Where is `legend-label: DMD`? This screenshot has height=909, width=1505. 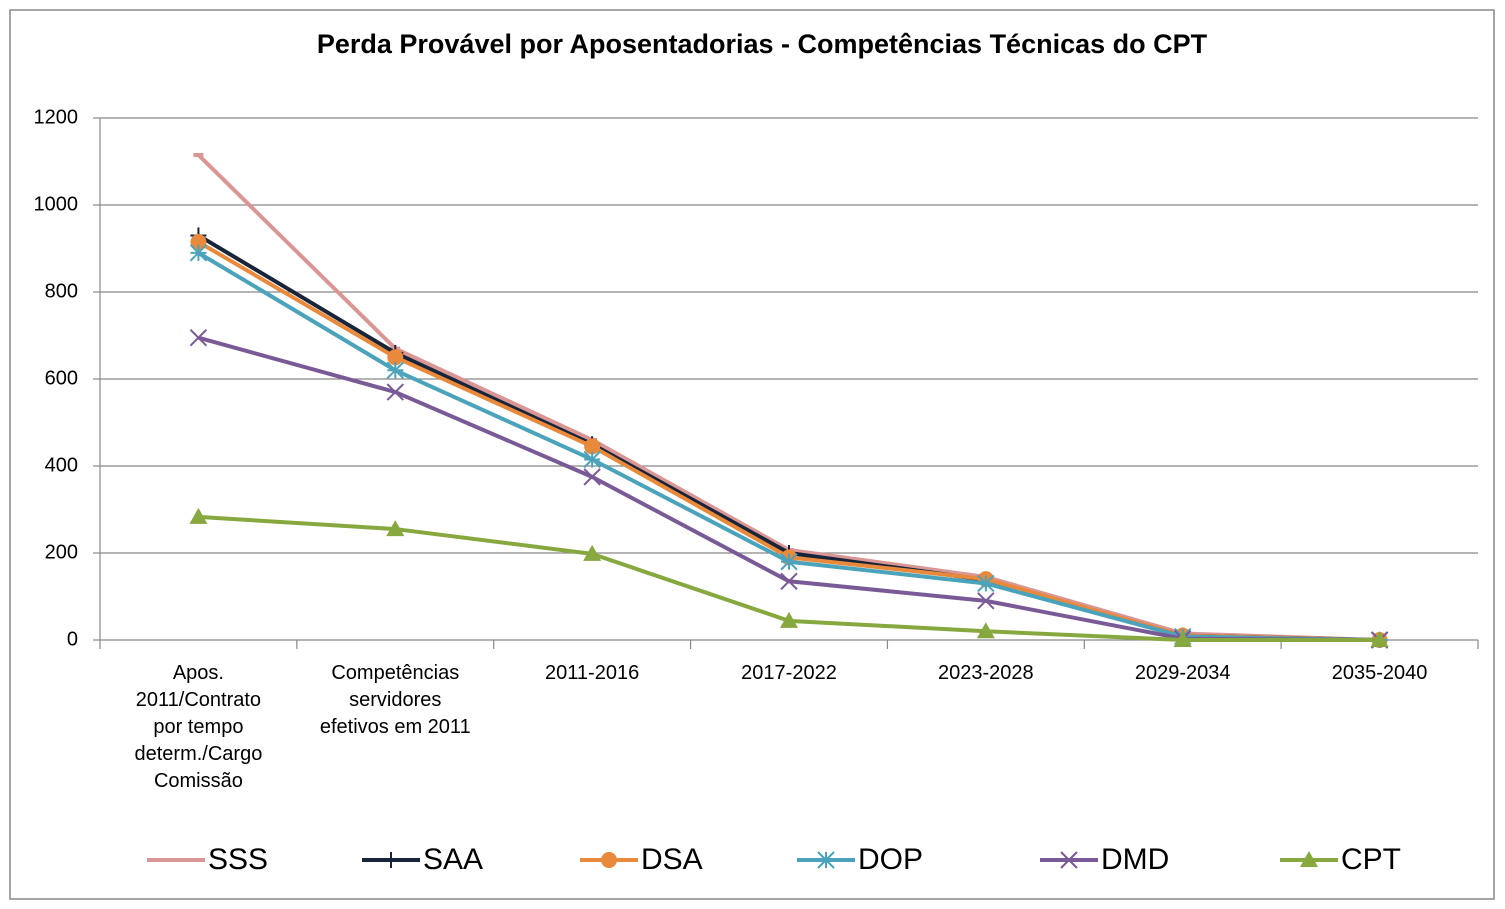
legend-label: DMD is located at coordinates (1135, 859).